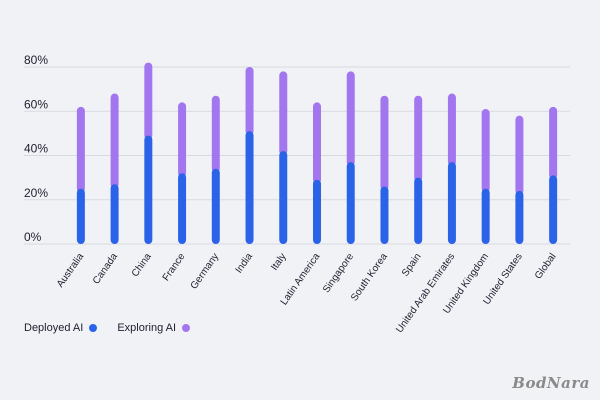 The width and height of the screenshot is (600, 400). I want to click on legend-dot-exploring, so click(186, 328).